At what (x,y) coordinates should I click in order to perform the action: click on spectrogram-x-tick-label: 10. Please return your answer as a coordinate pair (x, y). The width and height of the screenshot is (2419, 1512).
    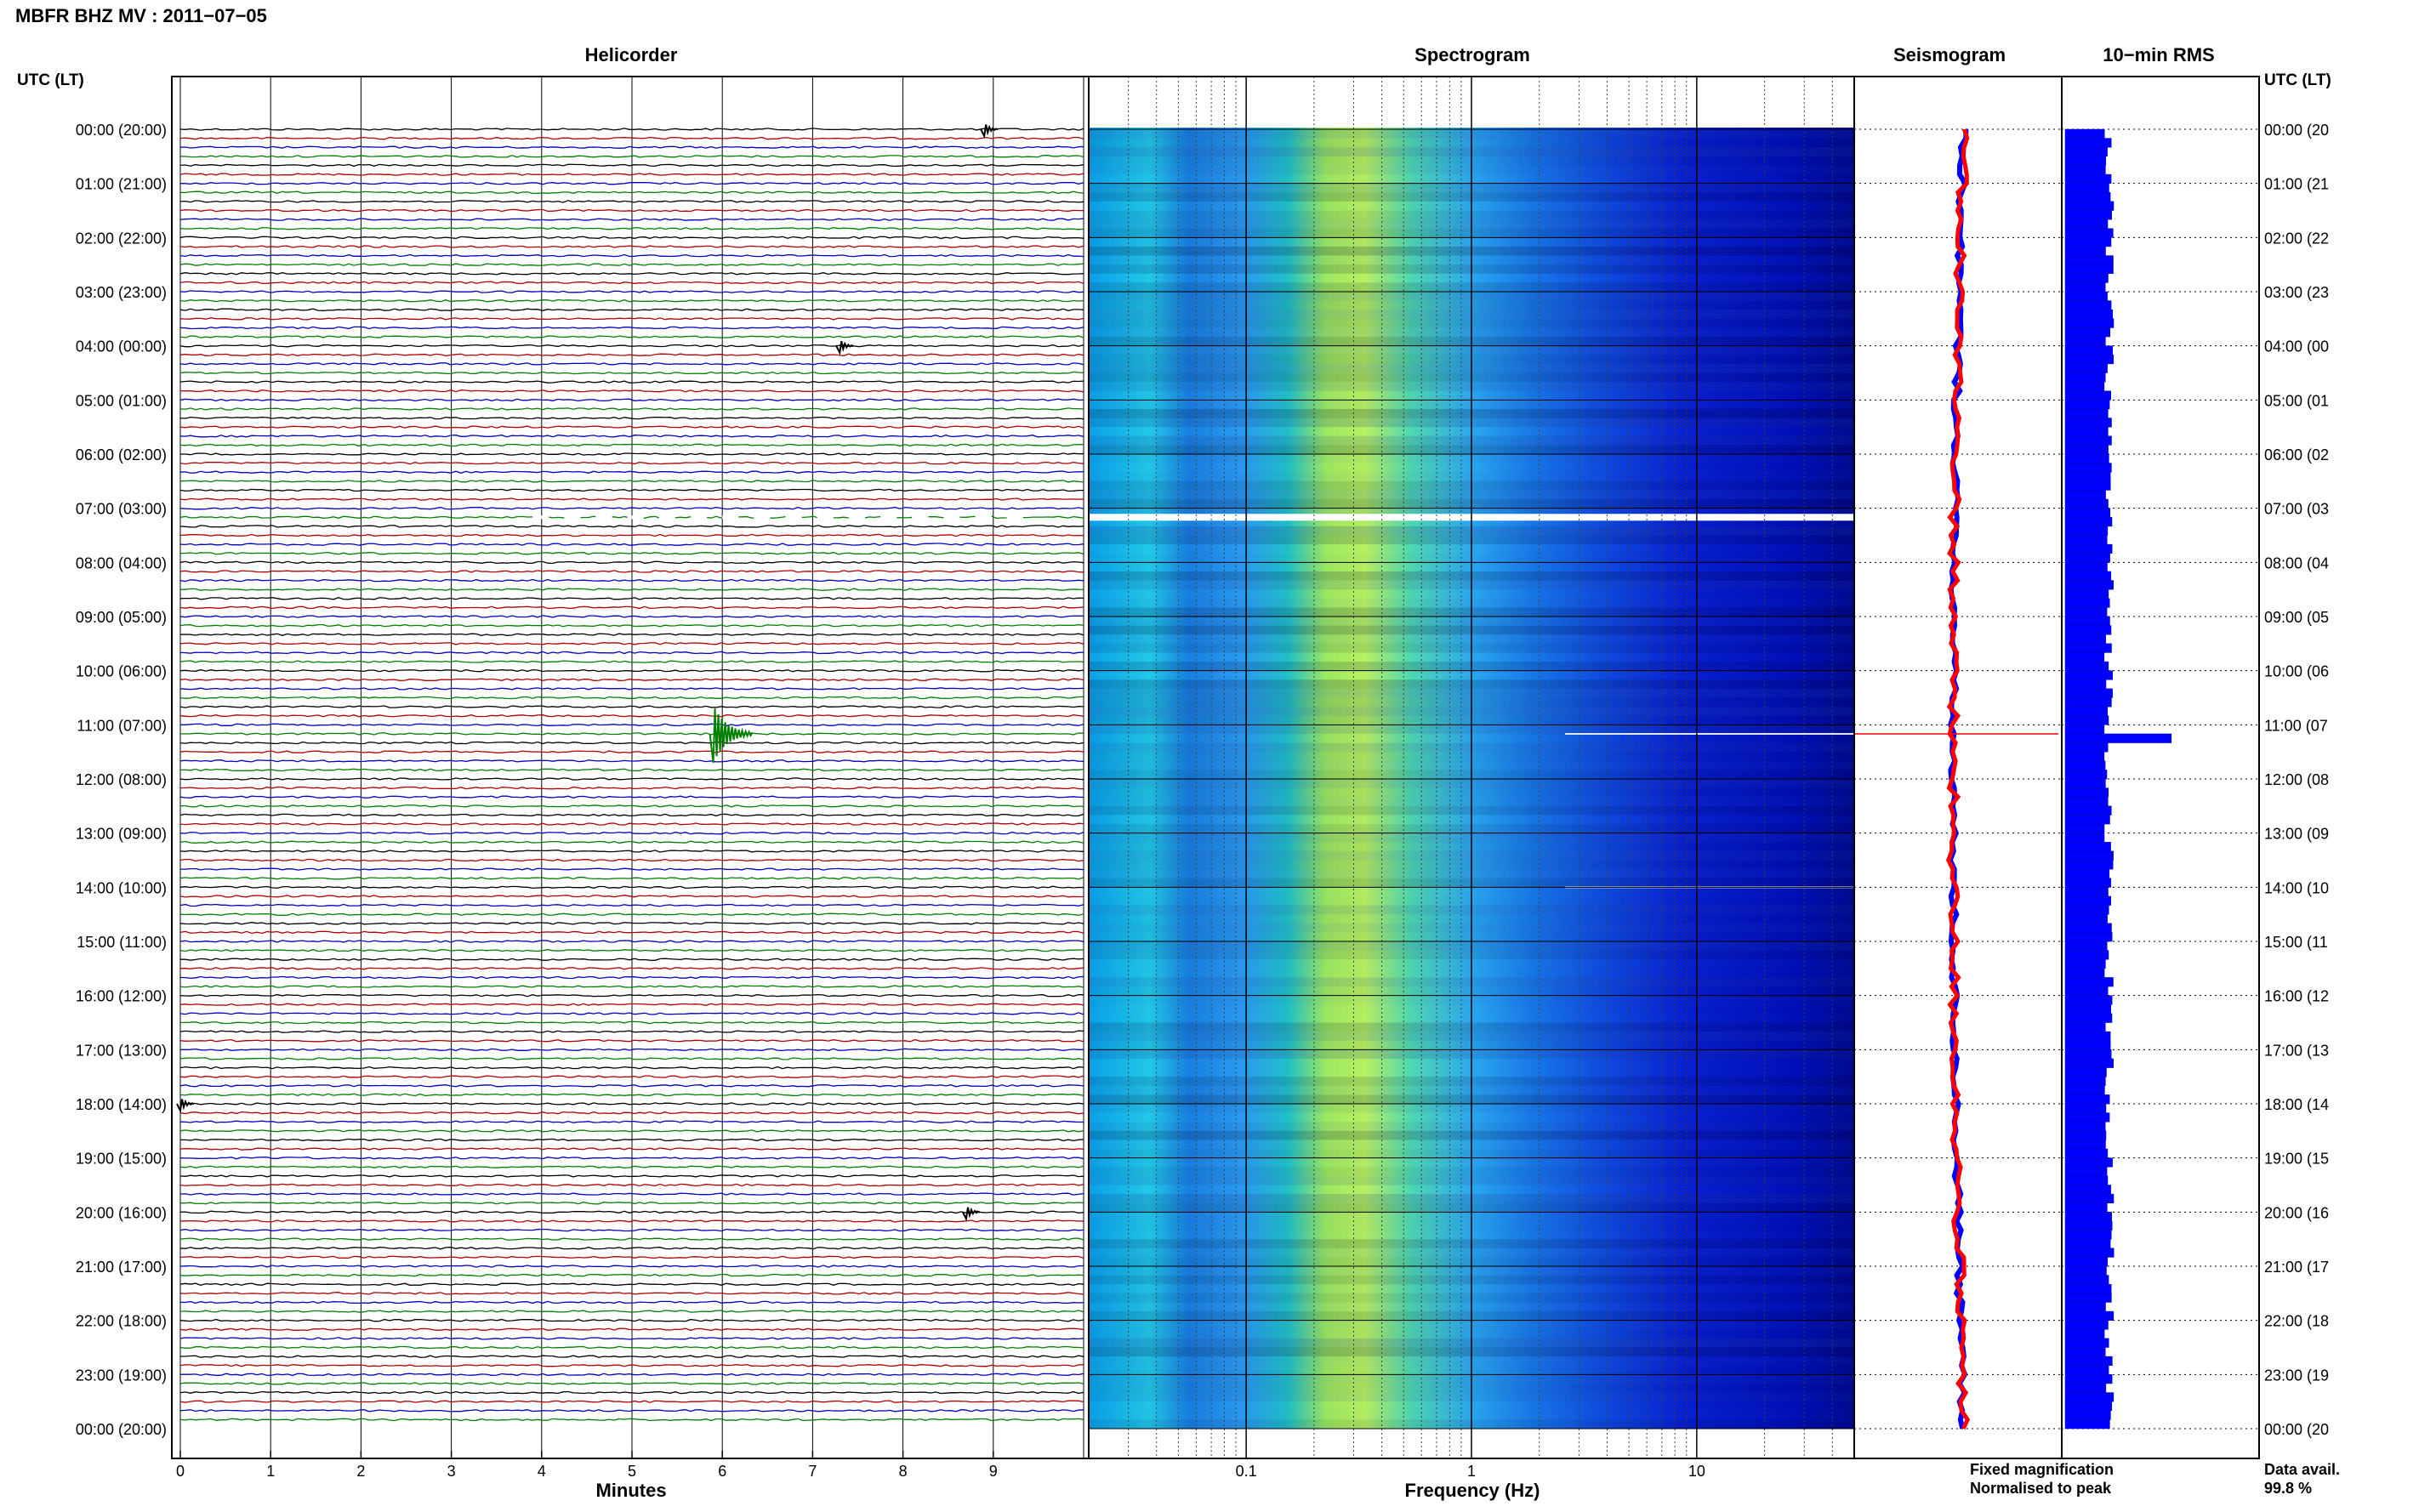
    Looking at the image, I should click on (1696, 1471).